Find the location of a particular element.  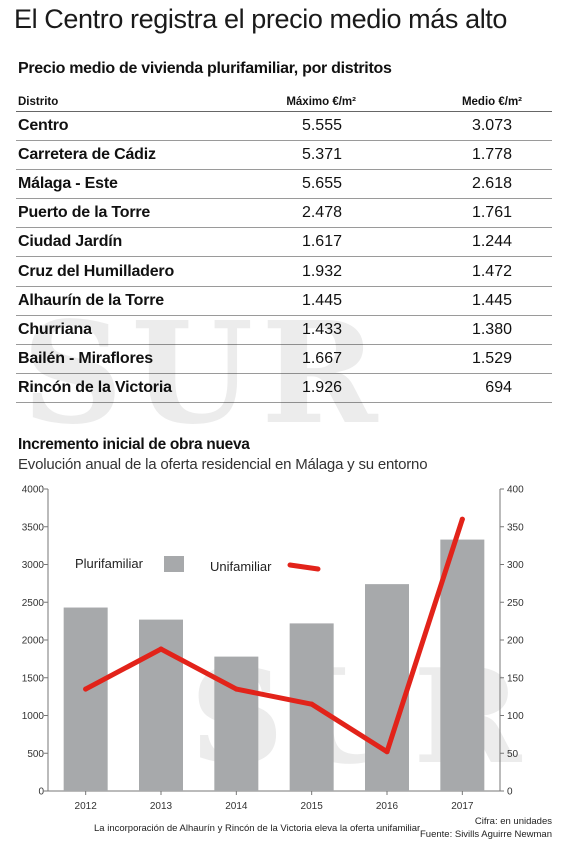

district-name: Ciudad Jardín is located at coordinates (118, 242).